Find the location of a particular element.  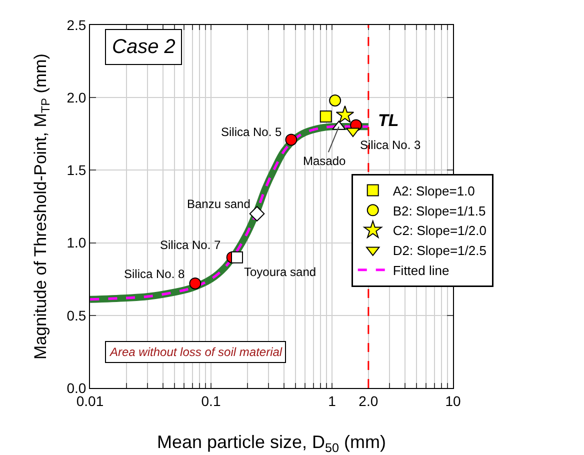

y-tick-label: 0.5 is located at coordinates (76, 315).